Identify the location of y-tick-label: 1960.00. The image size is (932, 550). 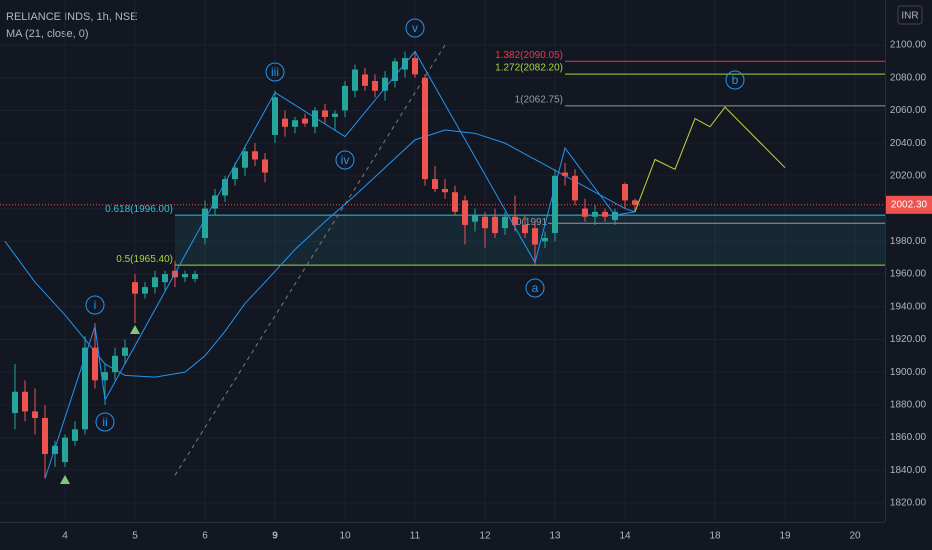
(908, 274).